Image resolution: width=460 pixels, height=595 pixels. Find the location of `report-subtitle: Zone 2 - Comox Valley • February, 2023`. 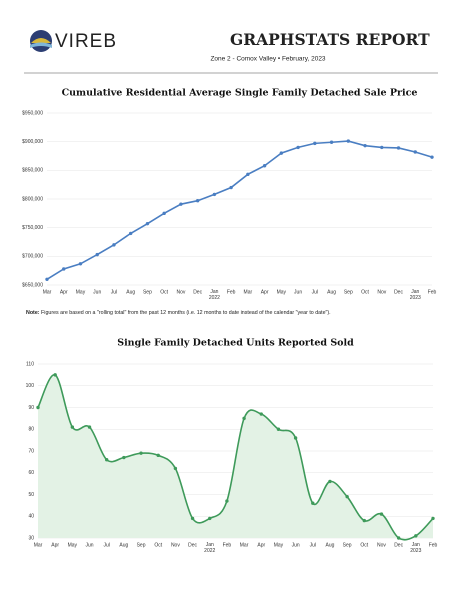

report-subtitle: Zone 2 - Comox Valley • February, 2023 is located at coordinates (267, 59).